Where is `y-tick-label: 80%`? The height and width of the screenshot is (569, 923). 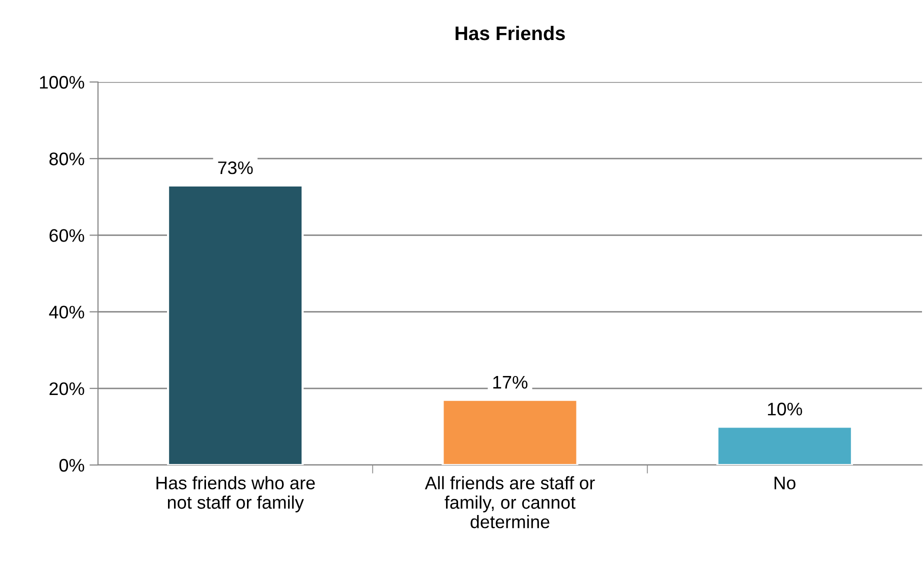 y-tick-label: 80% is located at coordinates (66, 159).